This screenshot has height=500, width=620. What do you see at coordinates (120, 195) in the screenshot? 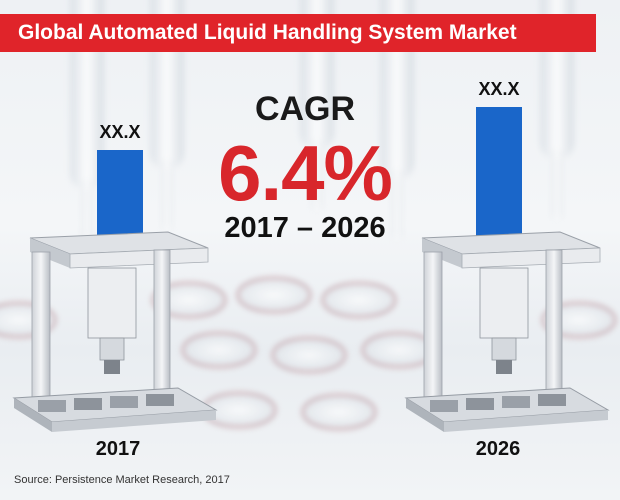
I see `bar-2017` at bounding box center [120, 195].